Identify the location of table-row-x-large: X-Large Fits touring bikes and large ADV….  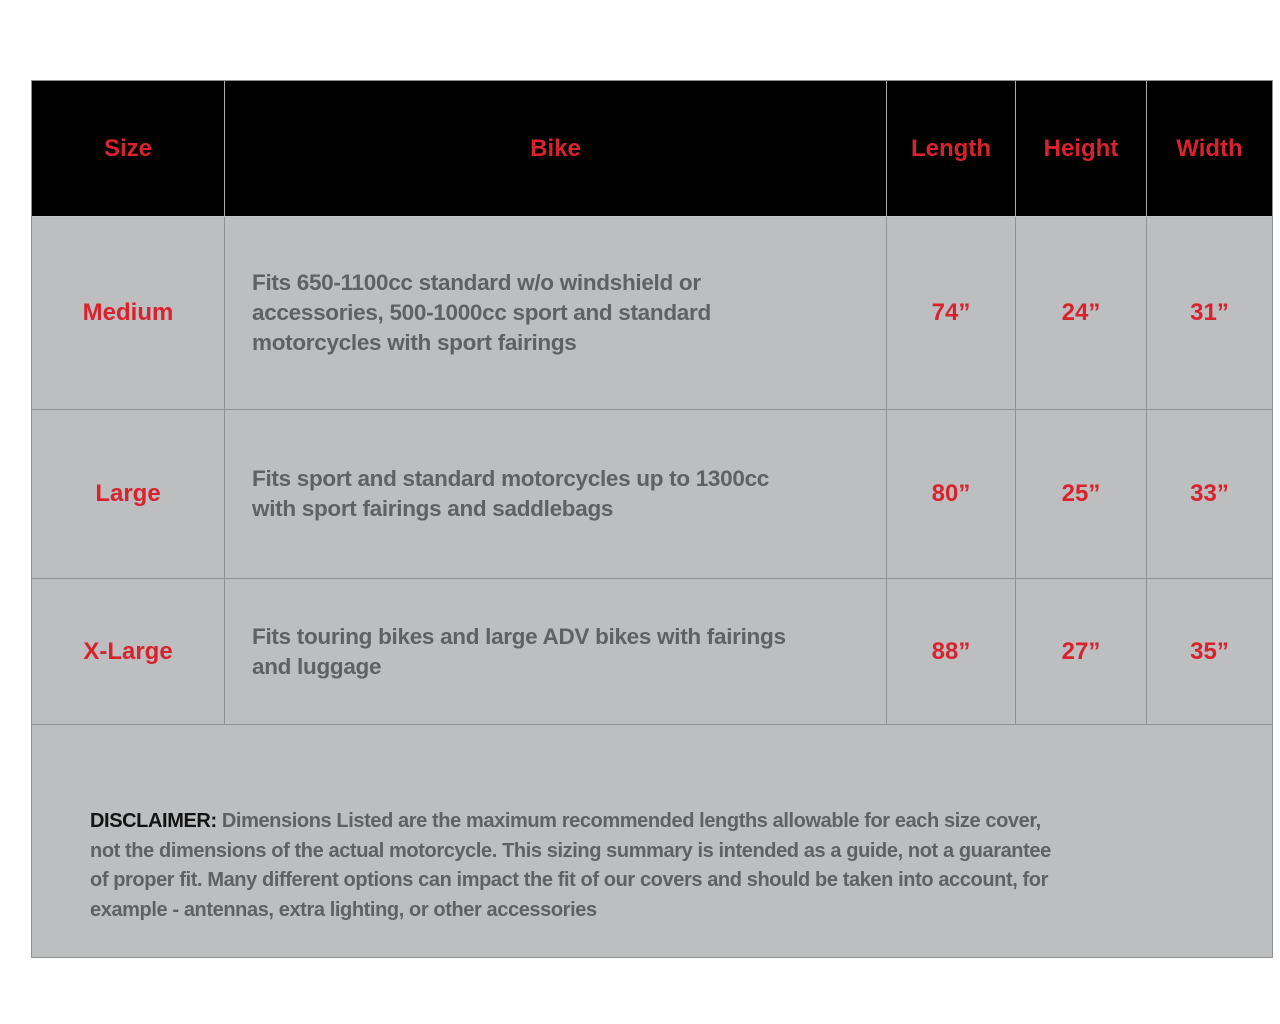
(652, 652).